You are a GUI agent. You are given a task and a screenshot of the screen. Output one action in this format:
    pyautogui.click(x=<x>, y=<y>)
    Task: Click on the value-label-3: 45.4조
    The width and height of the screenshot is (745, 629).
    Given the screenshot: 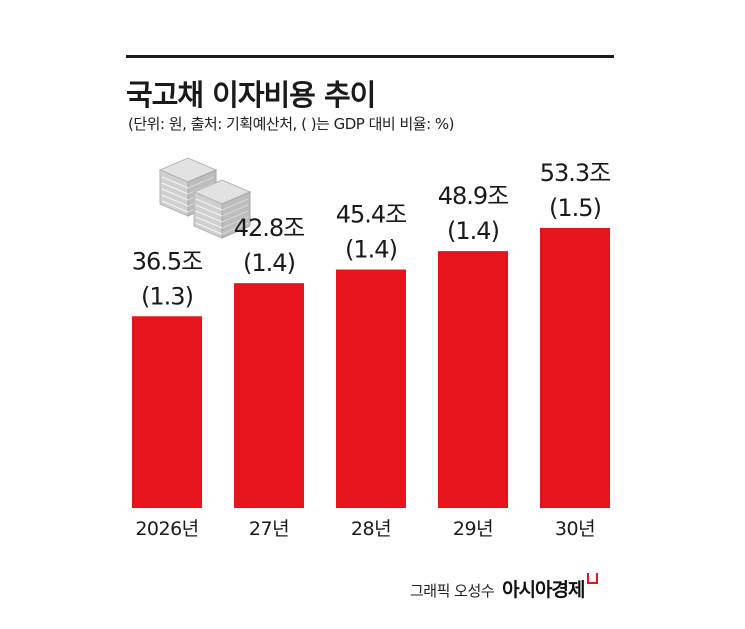 What is the action you would take?
    pyautogui.click(x=371, y=215)
    